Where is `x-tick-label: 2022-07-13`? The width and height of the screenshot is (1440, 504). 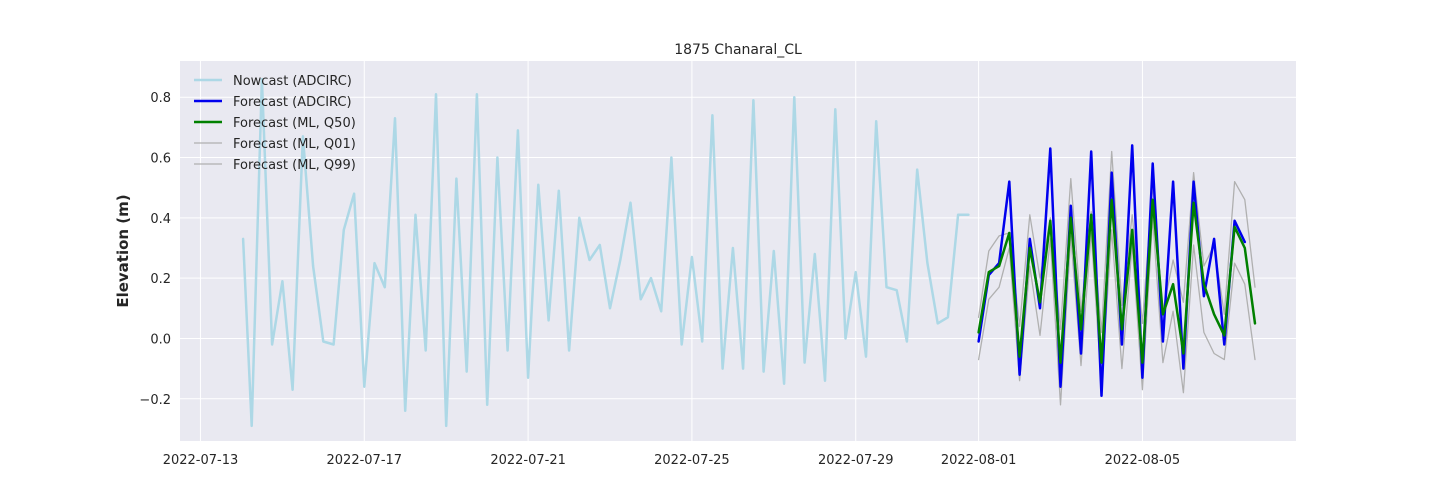
x-tick-label: 2022-07-13 is located at coordinates (201, 460).